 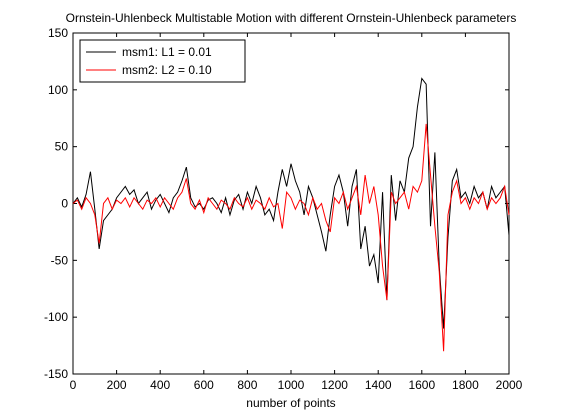 What do you see at coordinates (162, 61) in the screenshot?
I see `legend-box` at bounding box center [162, 61].